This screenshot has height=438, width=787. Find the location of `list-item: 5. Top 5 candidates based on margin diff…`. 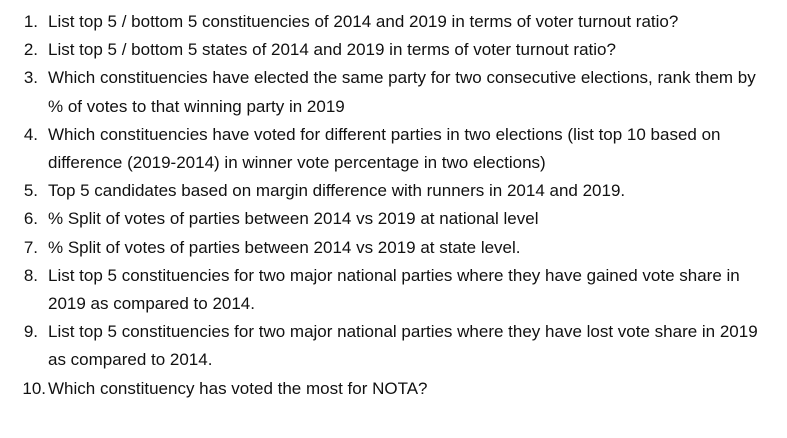

list-item: 5. Top 5 candidates based on margin diff… is located at coordinates (393, 191).